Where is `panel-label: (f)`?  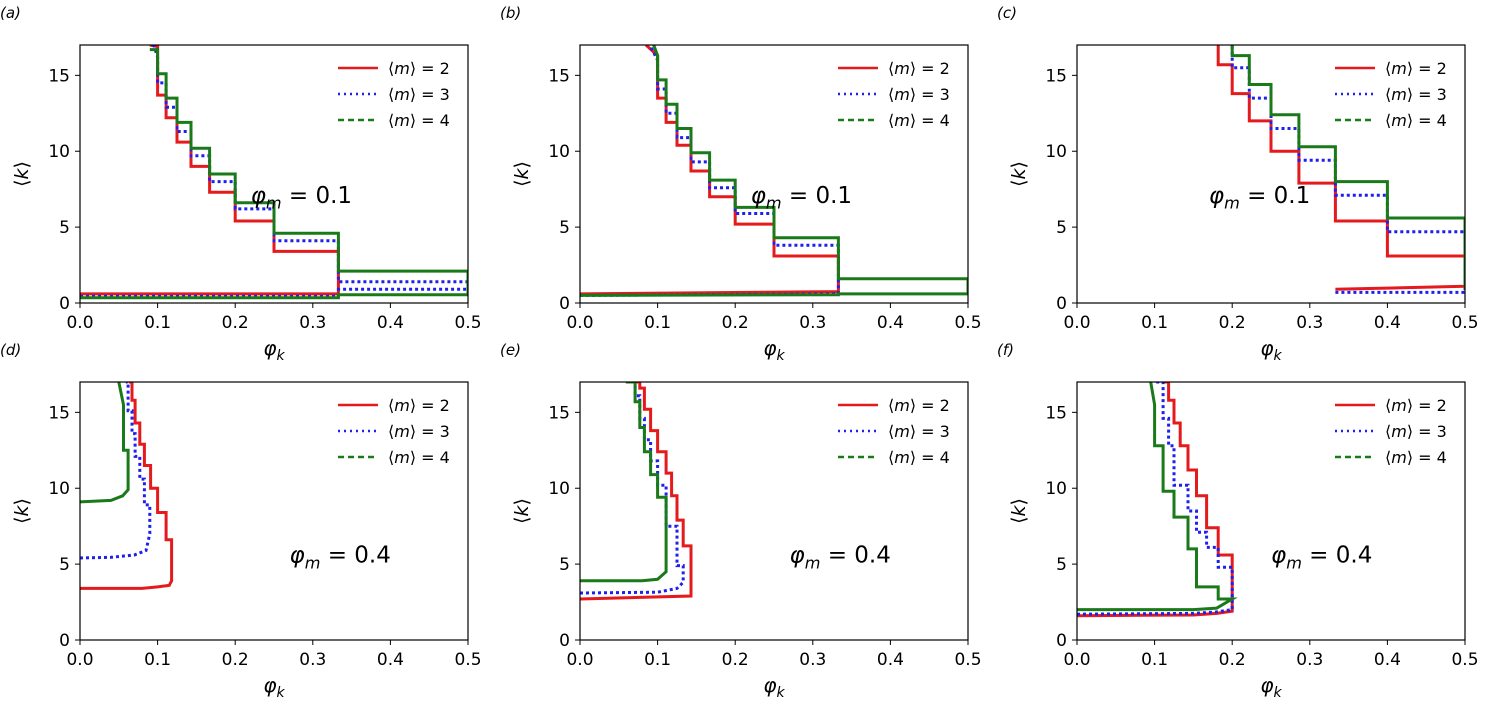 panel-label: (f) is located at coordinates (1005, 350).